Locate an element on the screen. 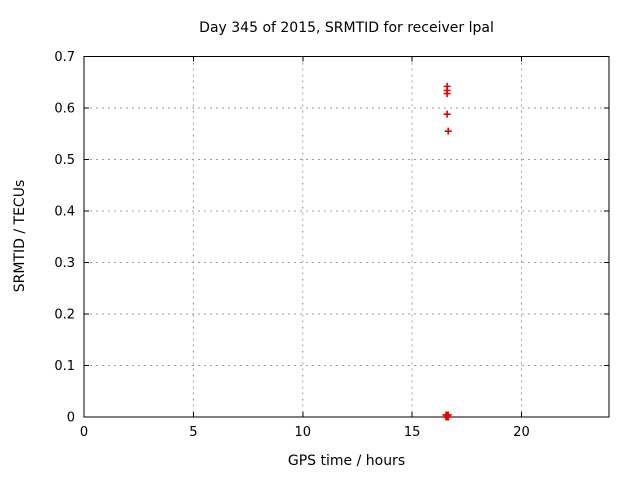 The image size is (640, 480). y-tick-label-0.1: 0.1 is located at coordinates (64, 366).